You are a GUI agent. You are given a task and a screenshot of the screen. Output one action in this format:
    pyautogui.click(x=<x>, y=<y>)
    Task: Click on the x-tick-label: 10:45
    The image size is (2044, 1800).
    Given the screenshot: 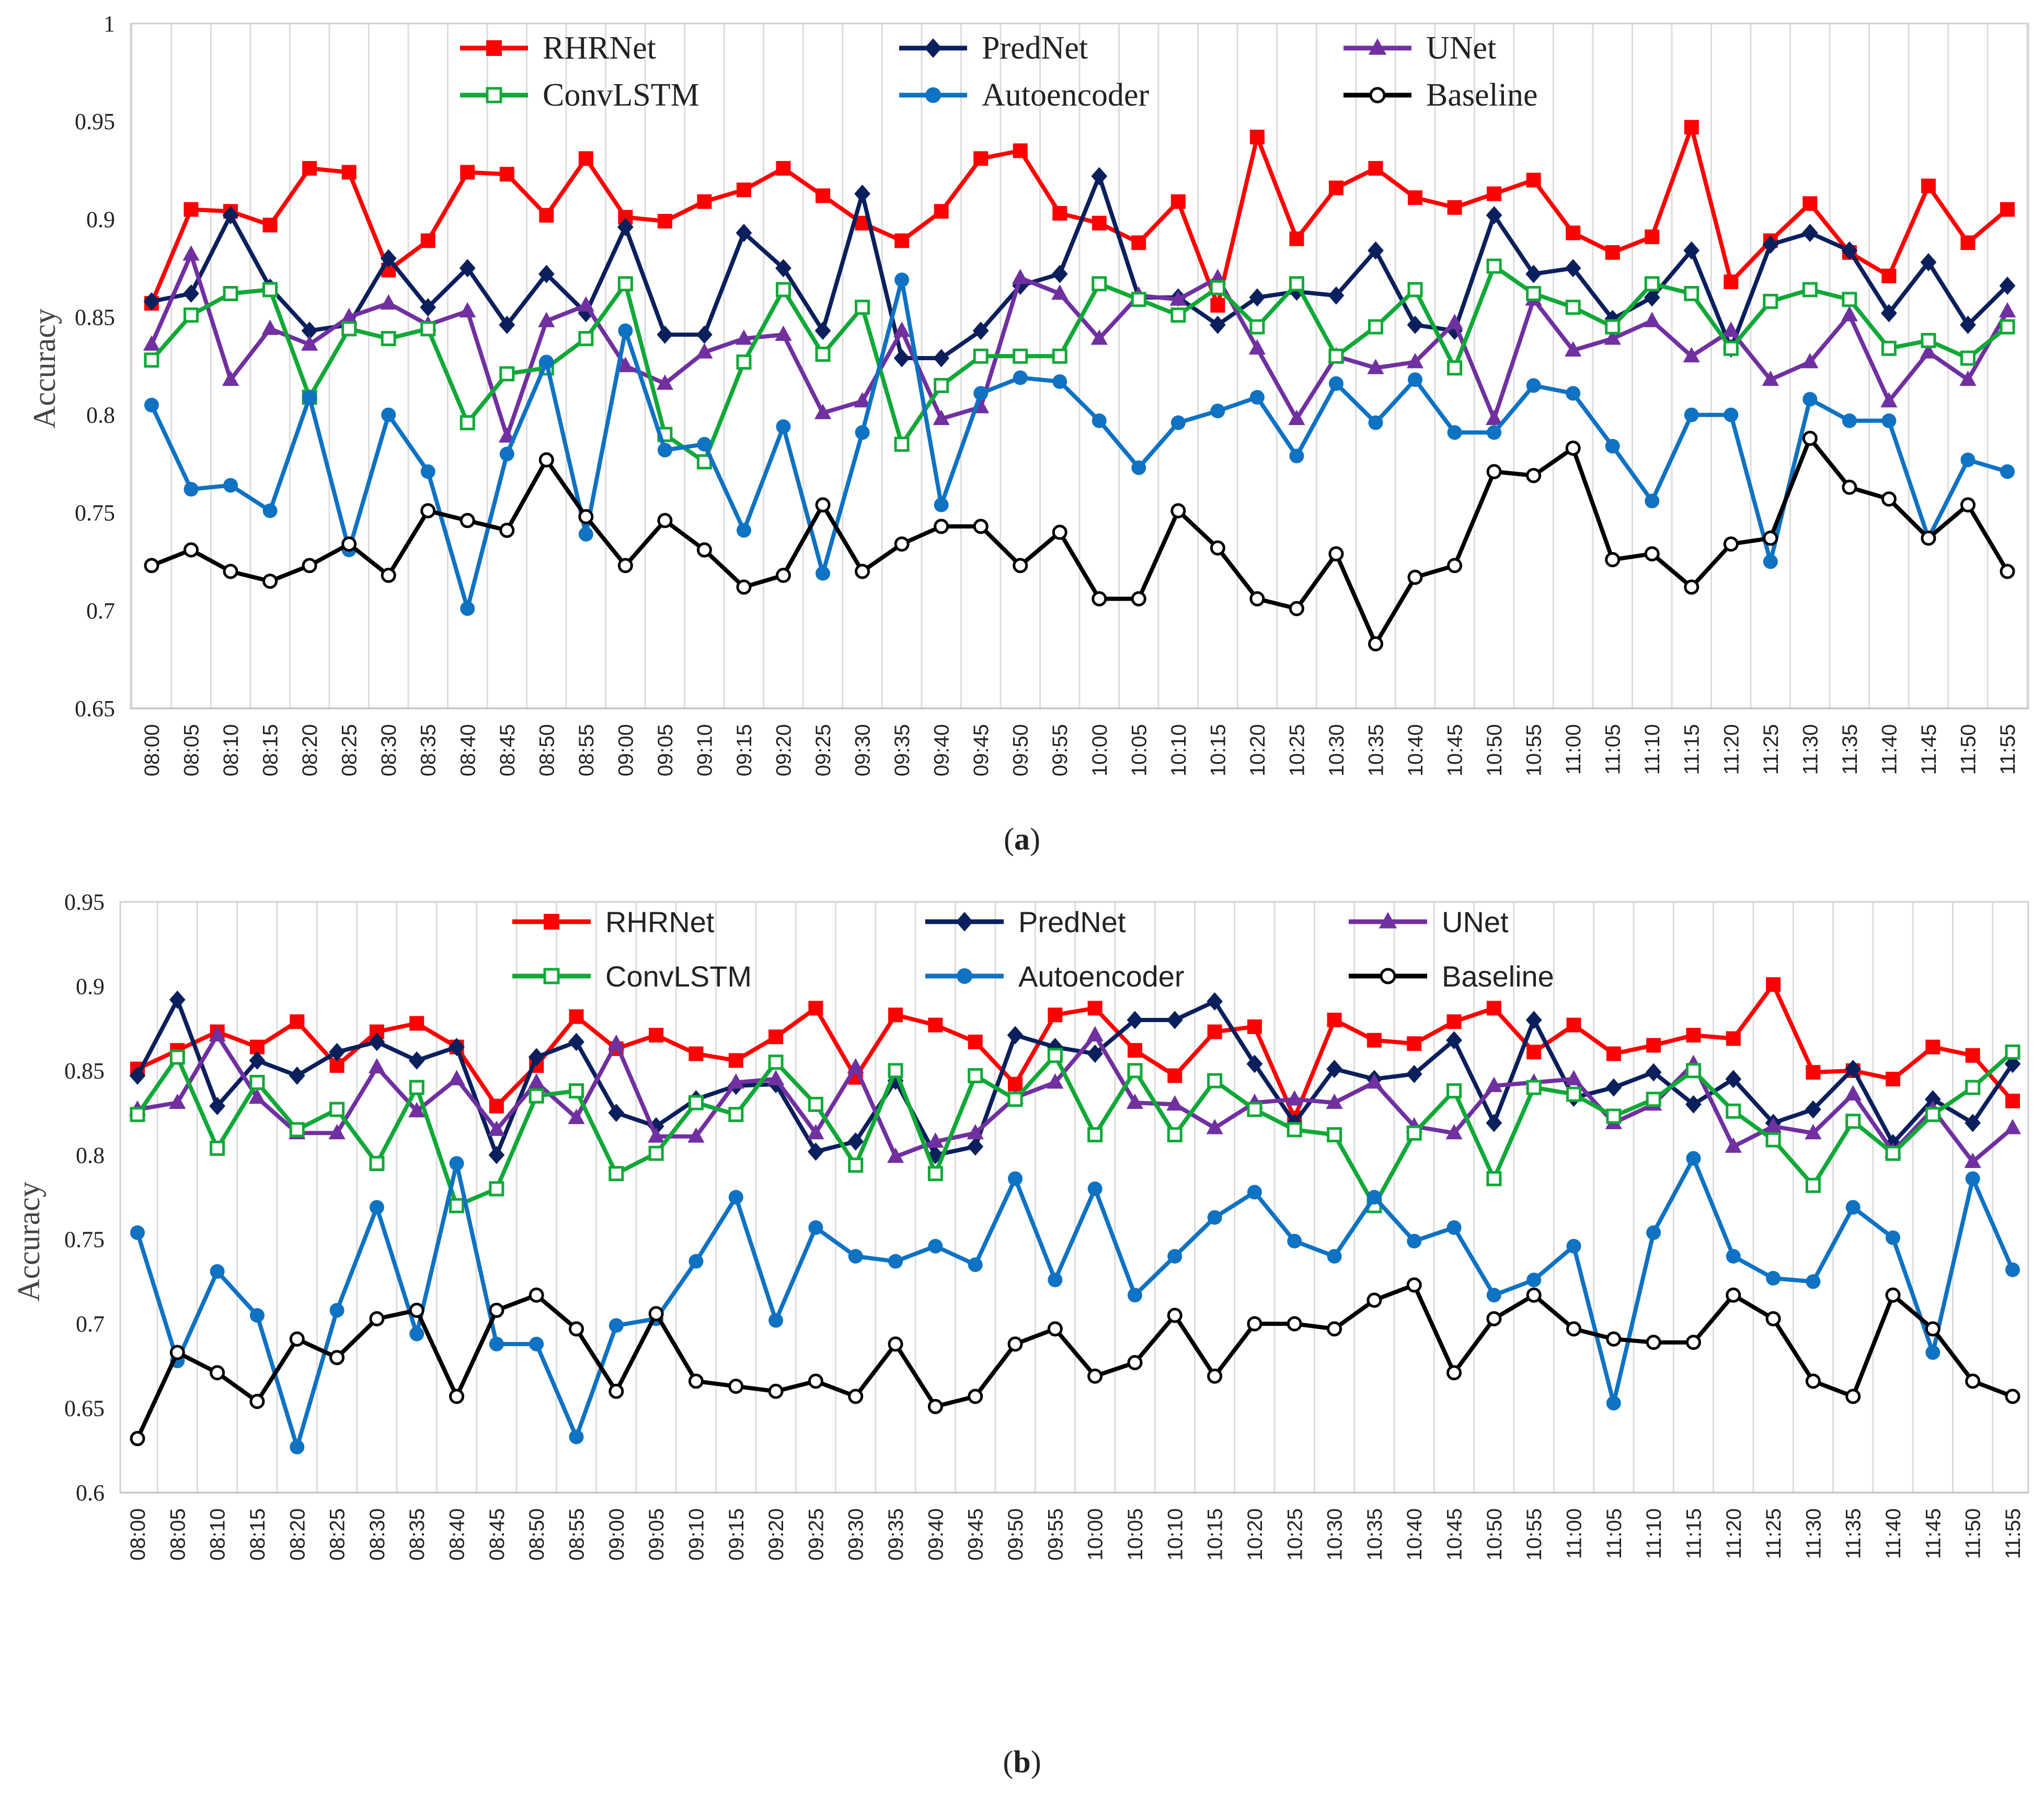 What is the action you would take?
    pyautogui.click(x=1455, y=750)
    